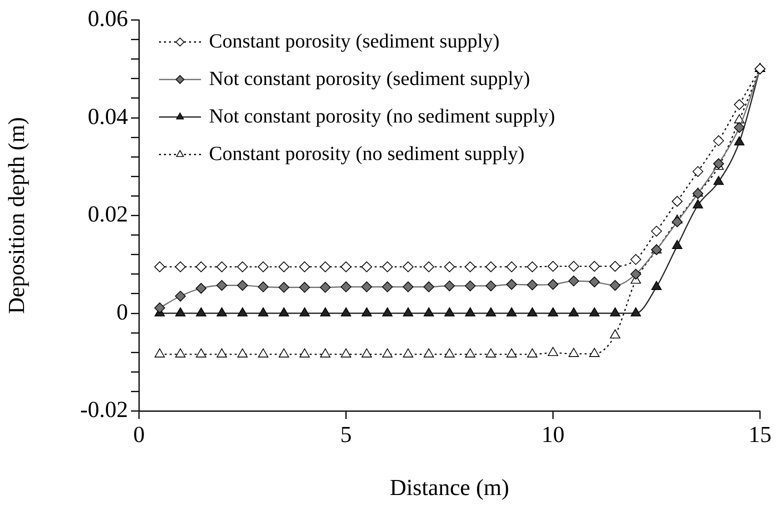 Image resolution: width=776 pixels, height=513 pixels. What do you see at coordinates (367, 153) in the screenshot?
I see `legend-label: Constant porosity (no sediment supply)` at bounding box center [367, 153].